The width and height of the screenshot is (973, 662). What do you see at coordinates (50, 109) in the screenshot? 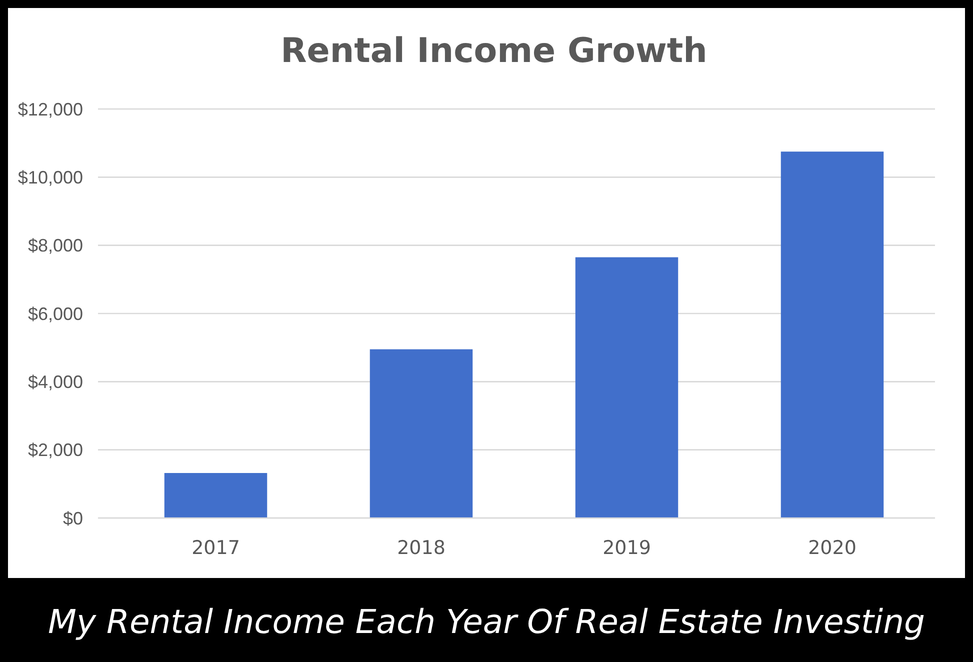
I see `y-tick-label: $12,000` at bounding box center [50, 109].